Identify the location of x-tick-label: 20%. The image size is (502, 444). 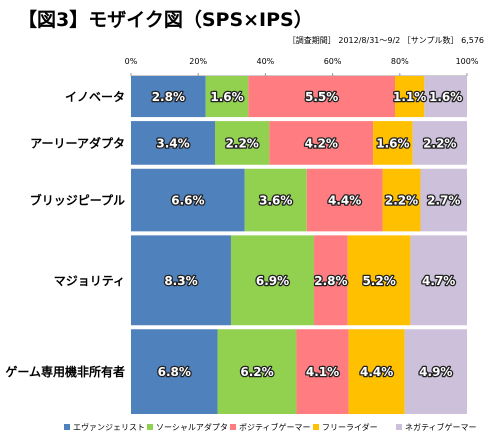
(198, 61).